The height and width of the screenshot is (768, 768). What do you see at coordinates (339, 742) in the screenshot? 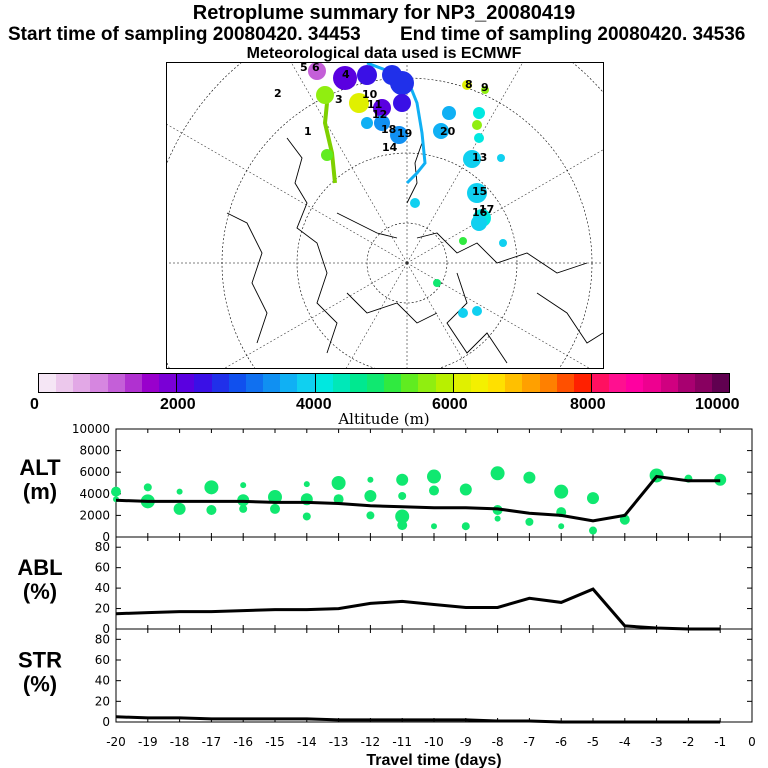
I see `x-tick-label: -13` at bounding box center [339, 742].